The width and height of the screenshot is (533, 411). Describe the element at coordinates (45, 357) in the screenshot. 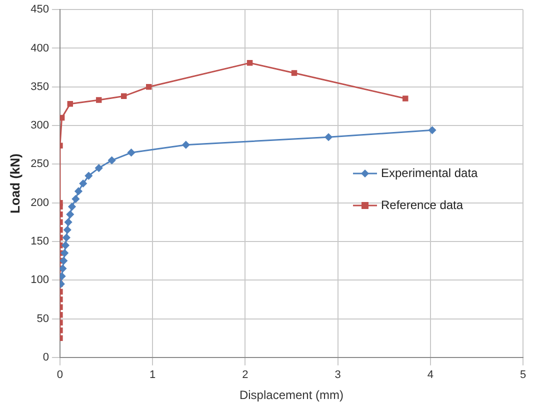

I see `y-tick-label: 0` at that location.